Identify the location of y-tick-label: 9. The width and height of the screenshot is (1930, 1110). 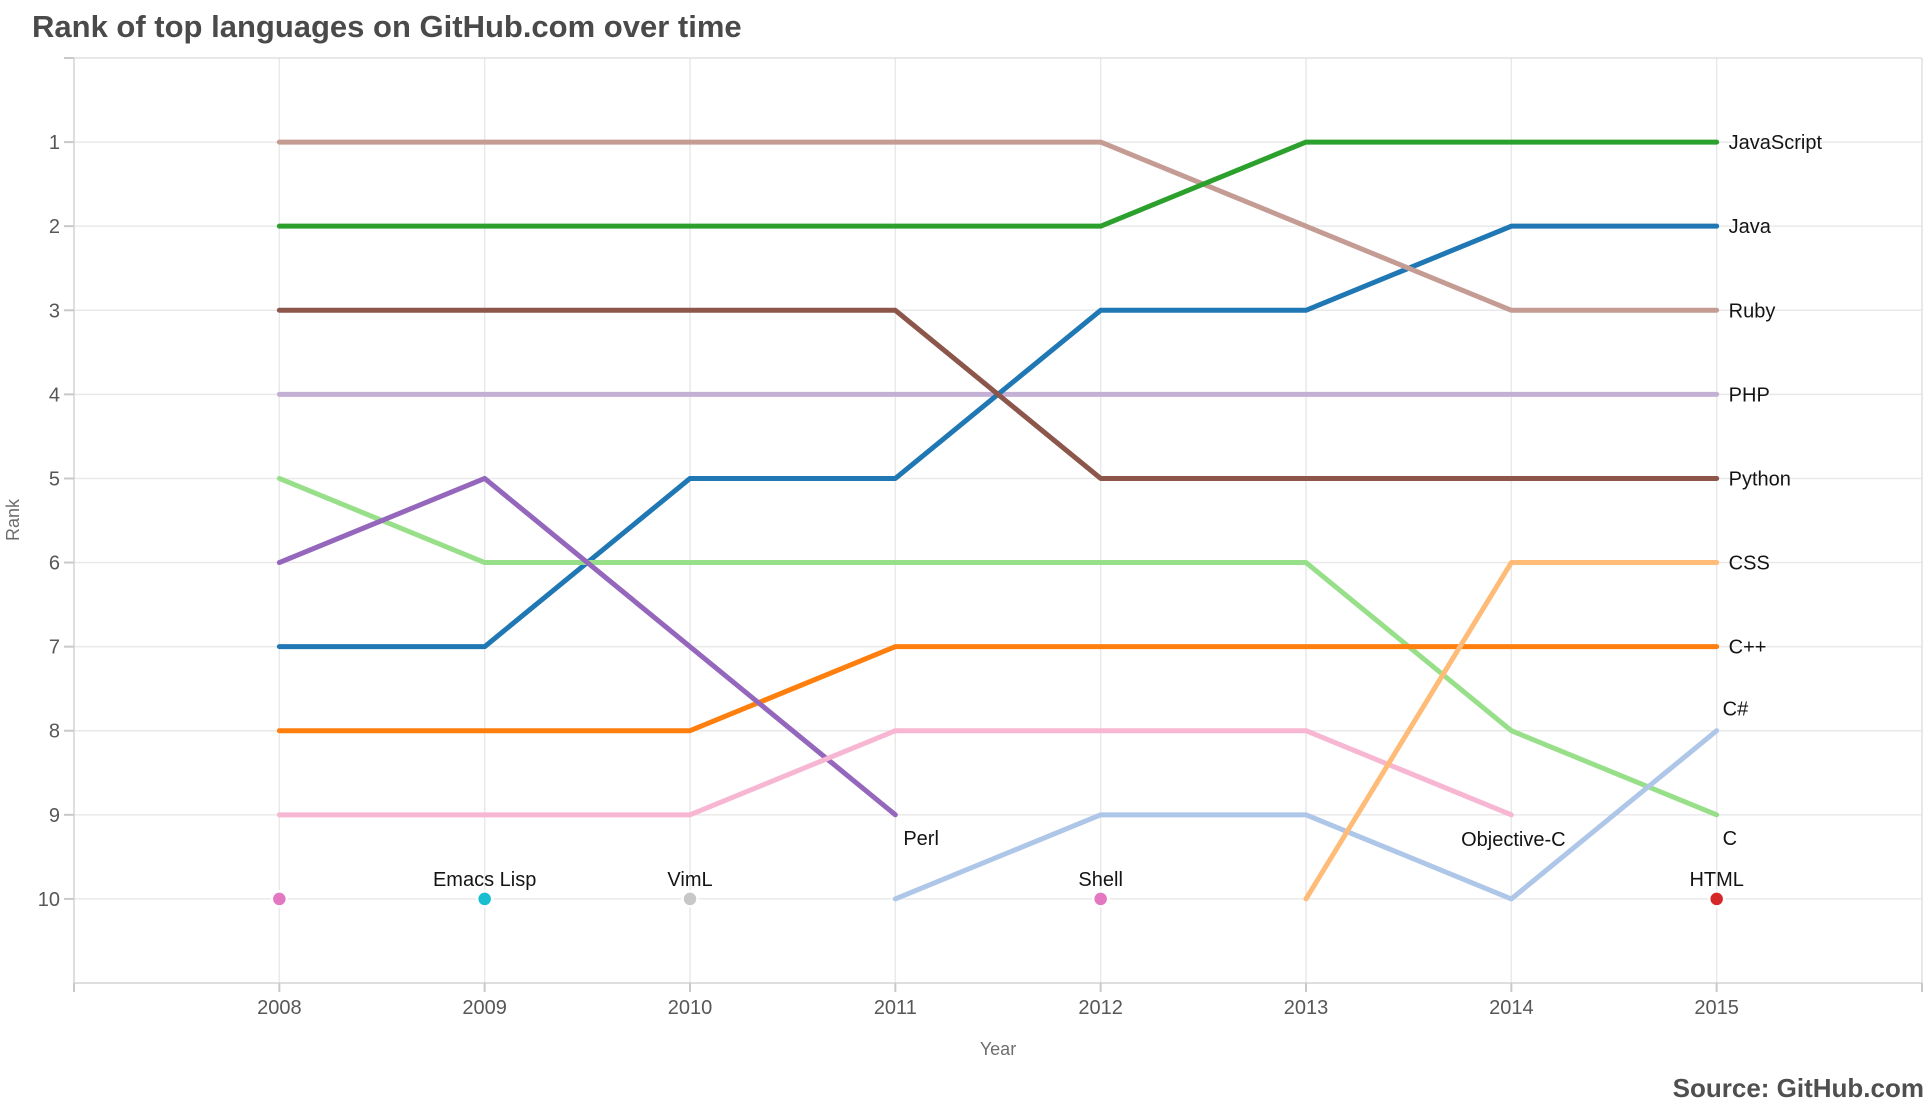
(54, 816).